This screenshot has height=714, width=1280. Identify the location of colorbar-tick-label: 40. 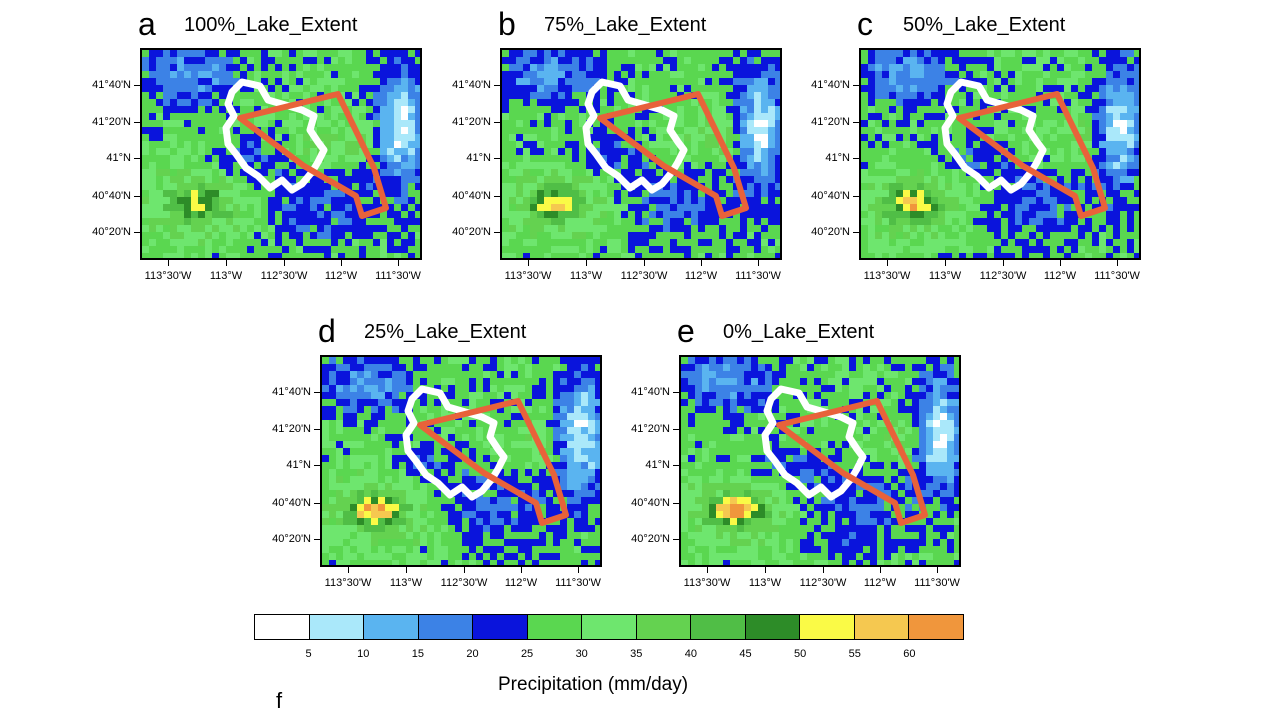
(691, 654).